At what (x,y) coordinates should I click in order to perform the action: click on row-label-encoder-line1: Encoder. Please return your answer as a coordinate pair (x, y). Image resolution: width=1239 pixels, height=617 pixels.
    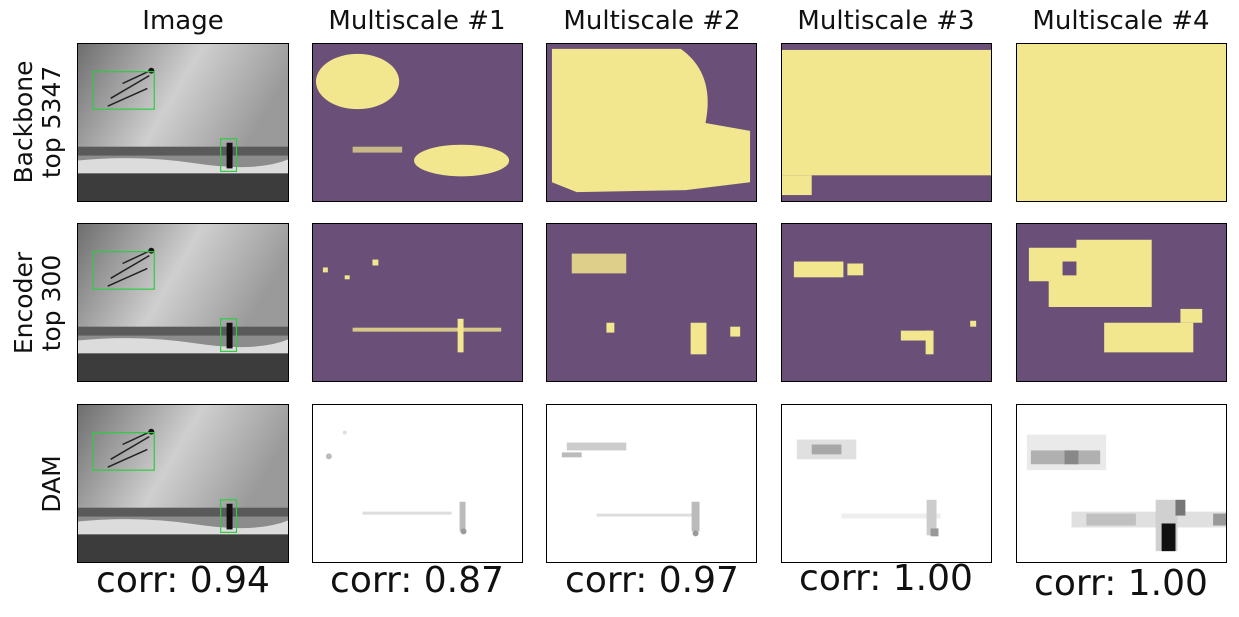
    Looking at the image, I should click on (23, 303).